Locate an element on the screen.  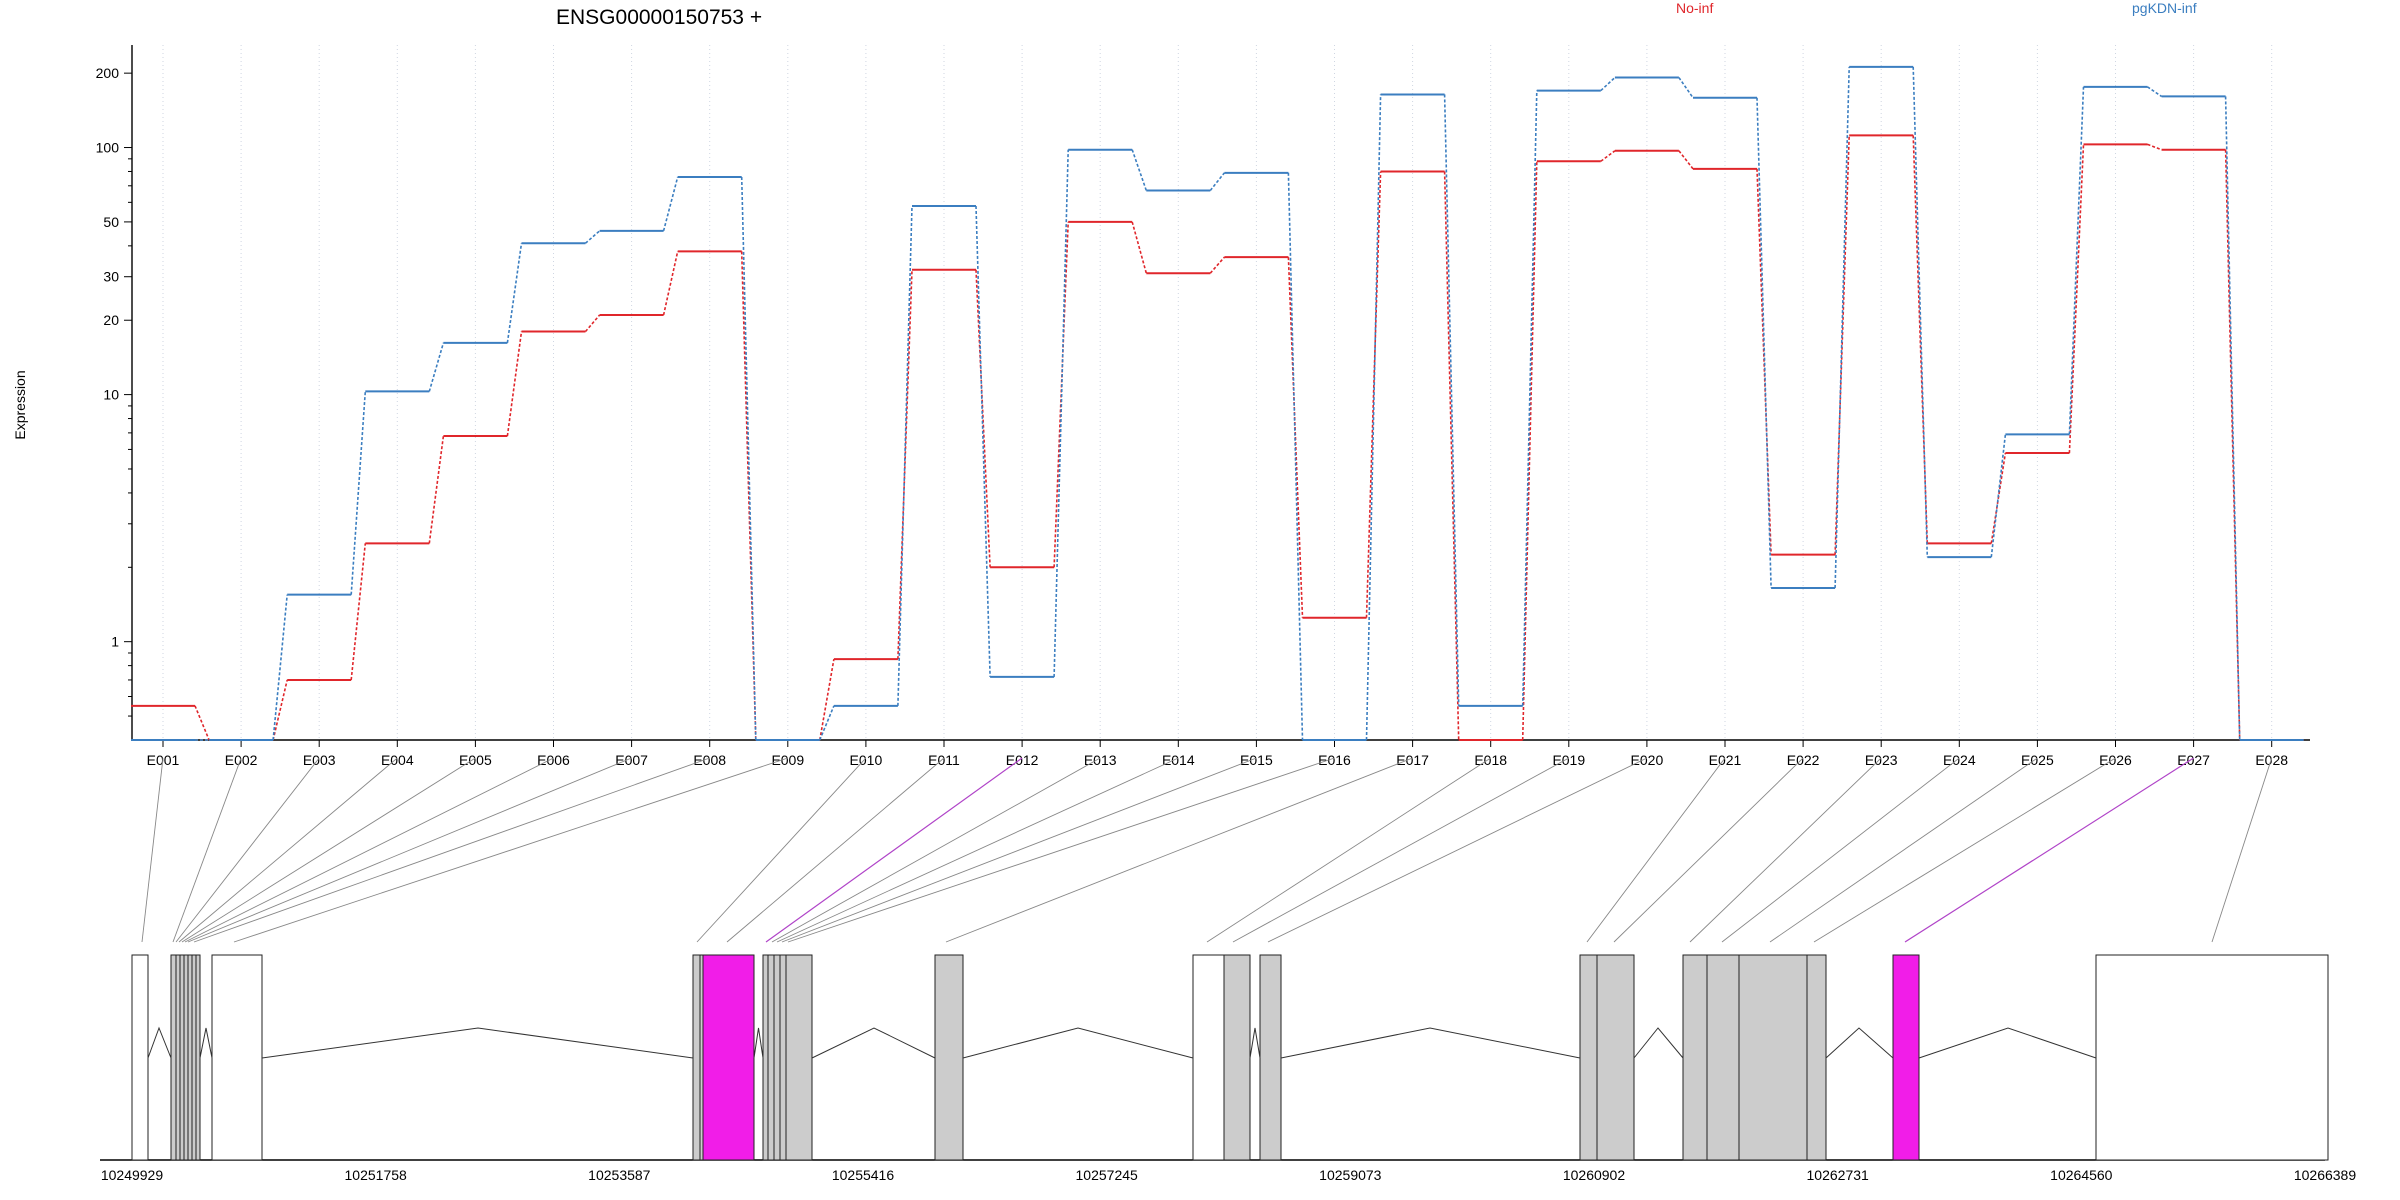
x-tick-label: E006 is located at coordinates (553, 760).